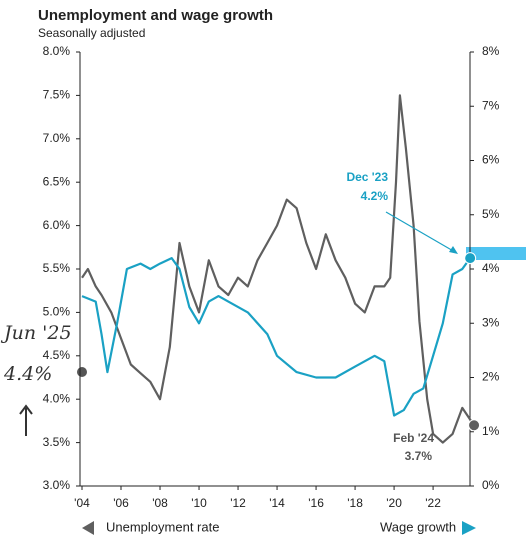 This screenshot has height=554, width=526. What do you see at coordinates (199, 503) in the screenshot?
I see `x-tick-label: '10` at bounding box center [199, 503].